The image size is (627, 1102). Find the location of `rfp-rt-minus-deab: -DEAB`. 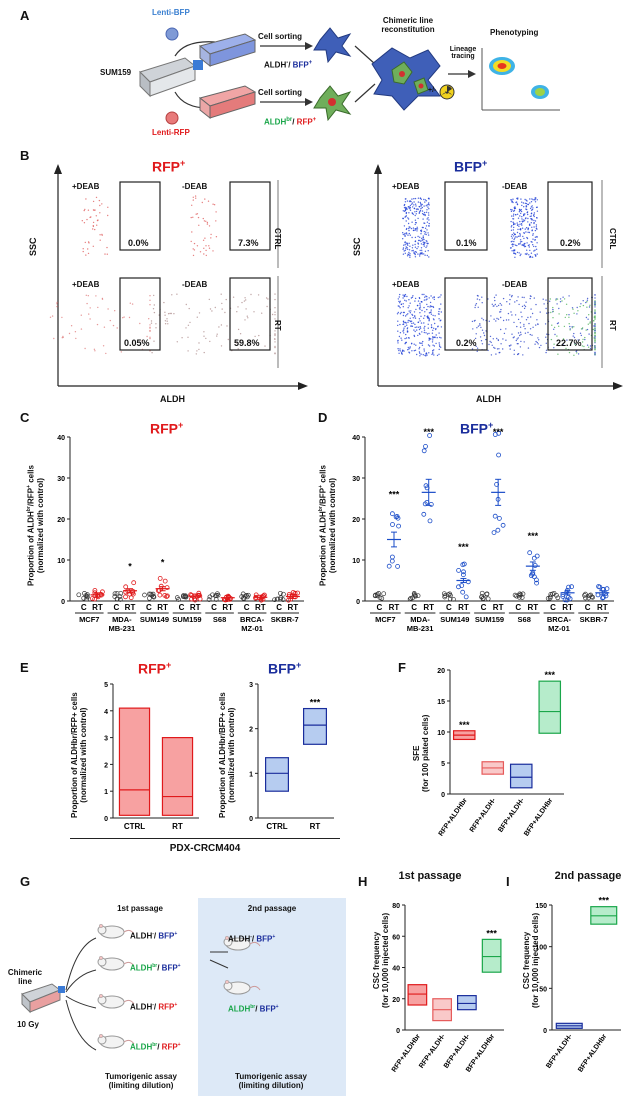

rfp-rt-minus-deab: -DEAB is located at coordinates (195, 284).